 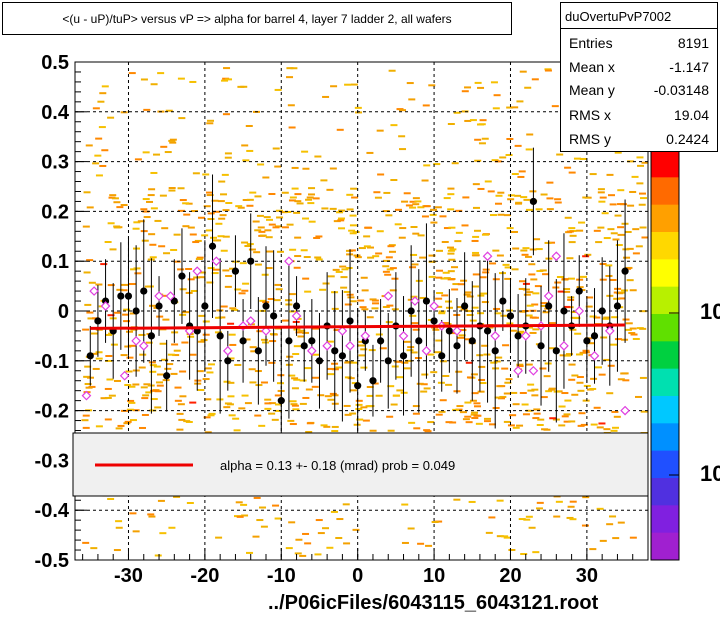 What do you see at coordinates (586, 256) in the screenshot?
I see `scatter-cell-hot` at bounding box center [586, 256].